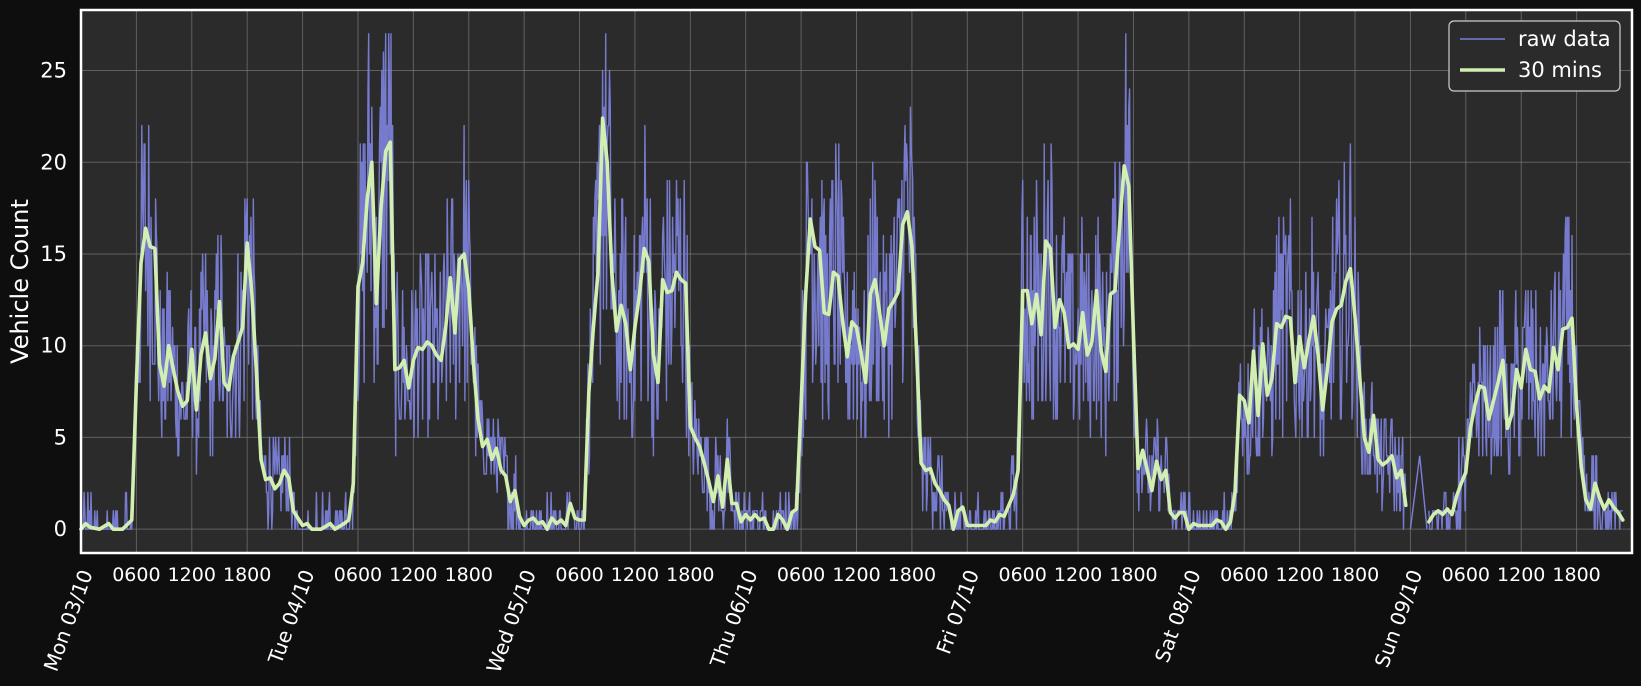 This screenshot has width=1641, height=686. What do you see at coordinates (20, 281) in the screenshot?
I see `y-axis-label: Vehicle Count` at bounding box center [20, 281].